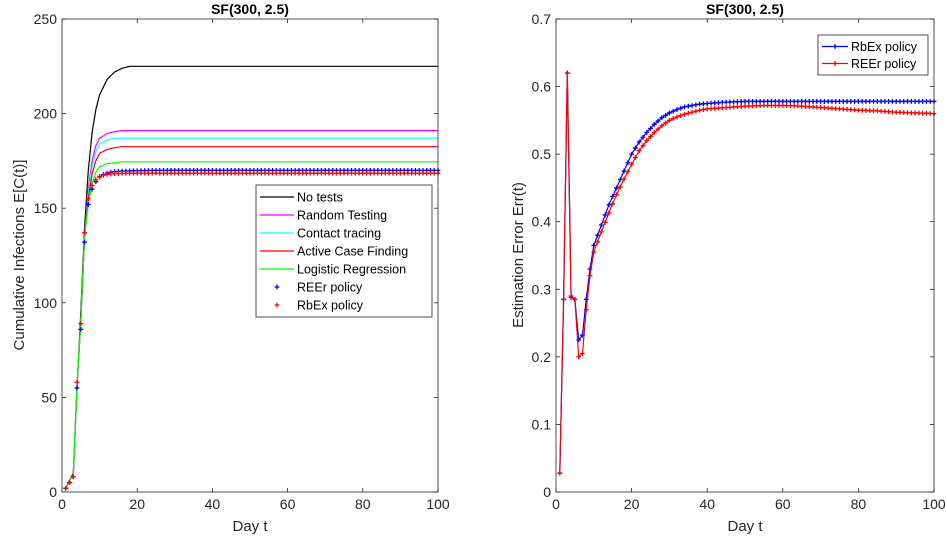  What do you see at coordinates (342, 216) in the screenshot?
I see `legend-label: Random Testing` at bounding box center [342, 216].